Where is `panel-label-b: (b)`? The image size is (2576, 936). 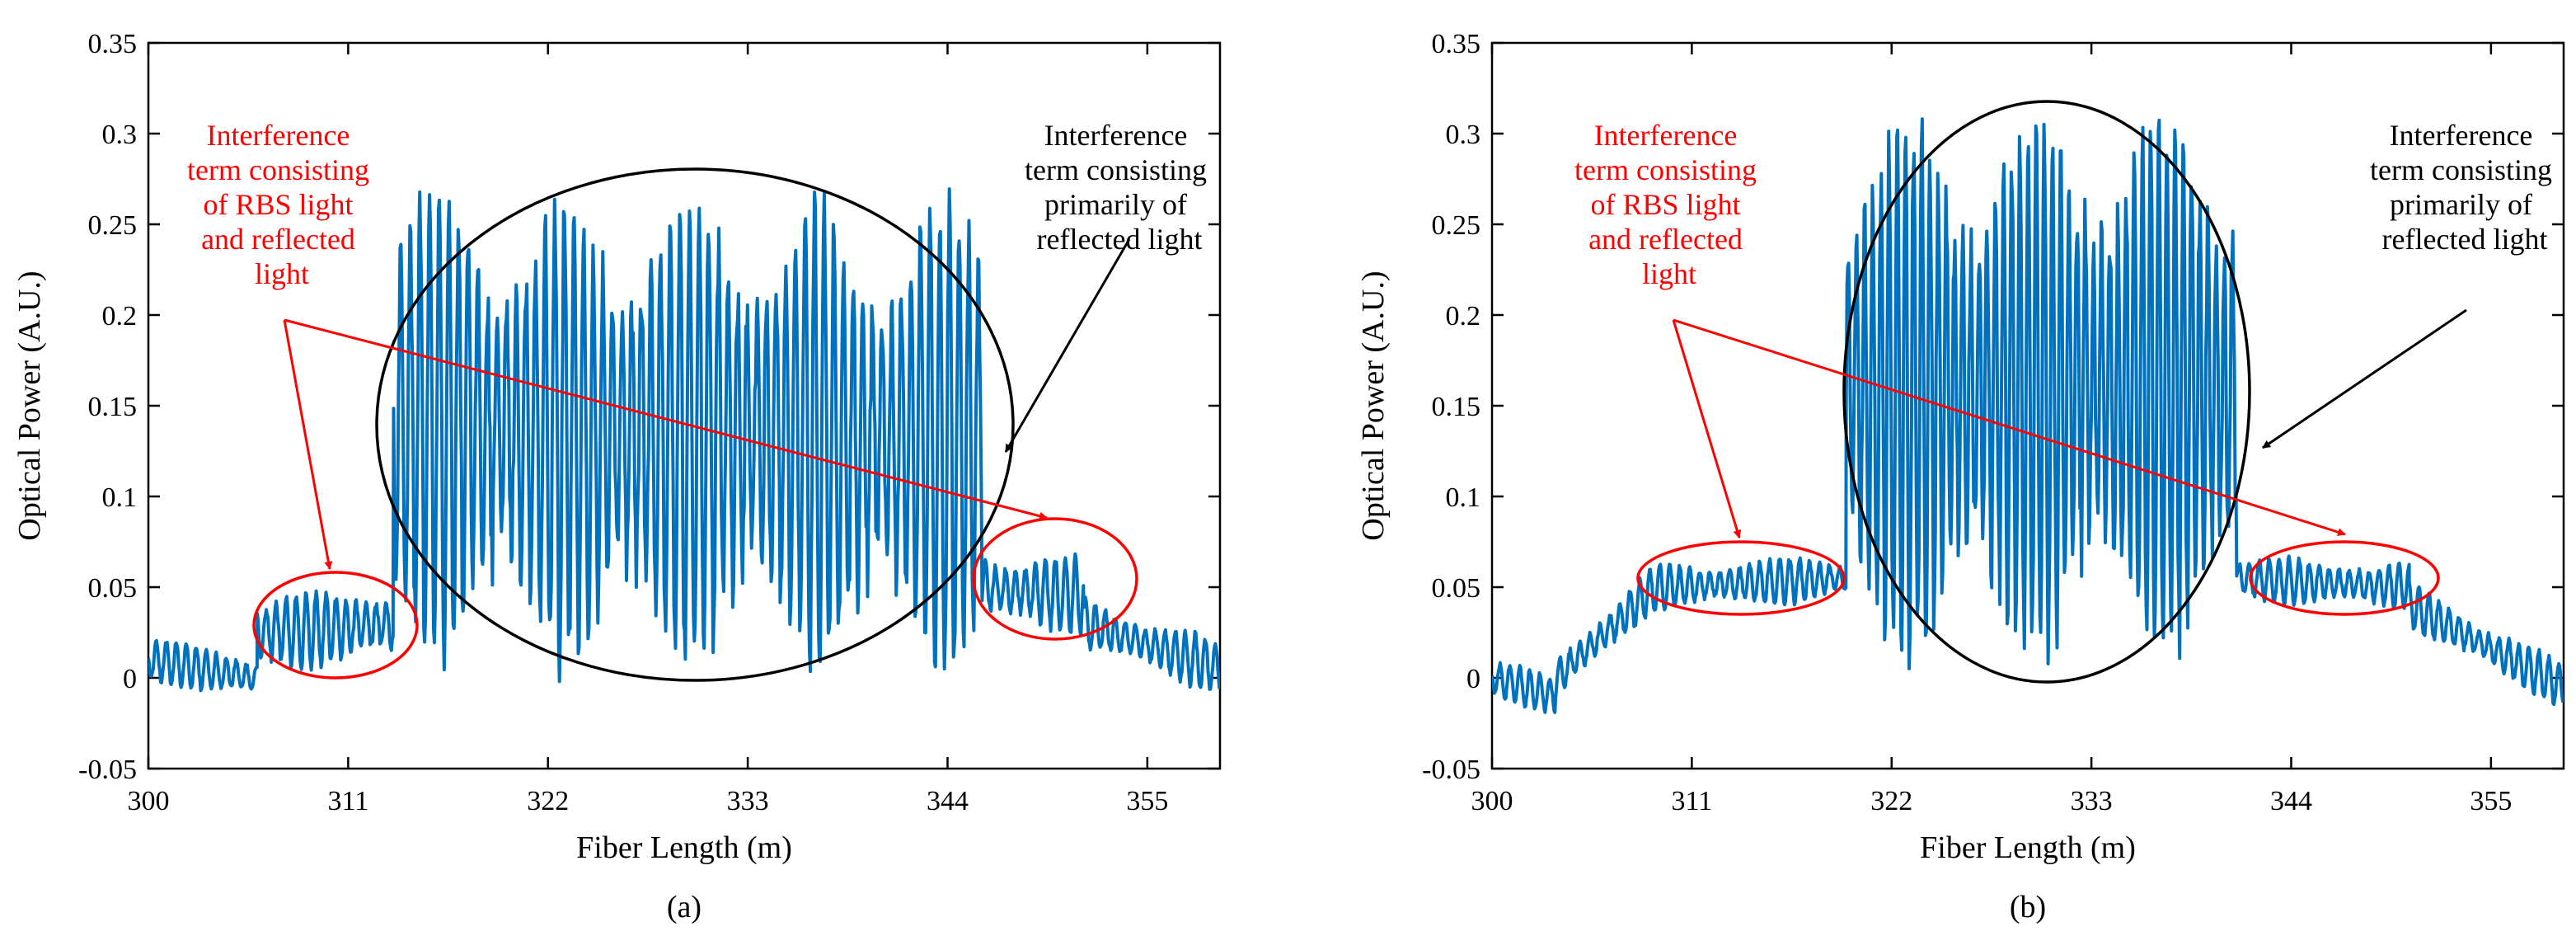 panel-label-b: (b) is located at coordinates (2028, 907).